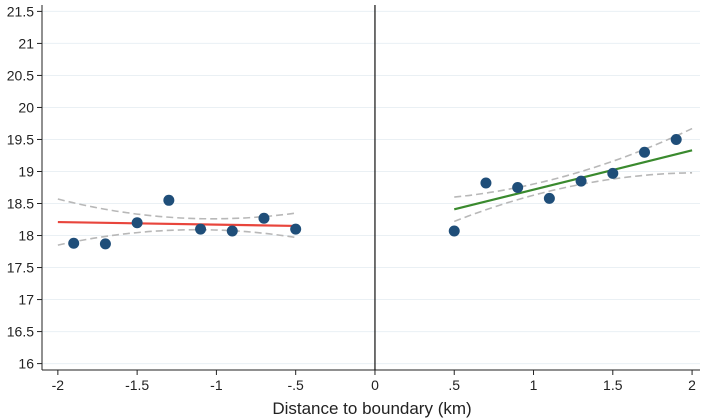 Image resolution: width=703 pixels, height=420 pixels. I want to click on x-tick-label: -.5, so click(296, 385).